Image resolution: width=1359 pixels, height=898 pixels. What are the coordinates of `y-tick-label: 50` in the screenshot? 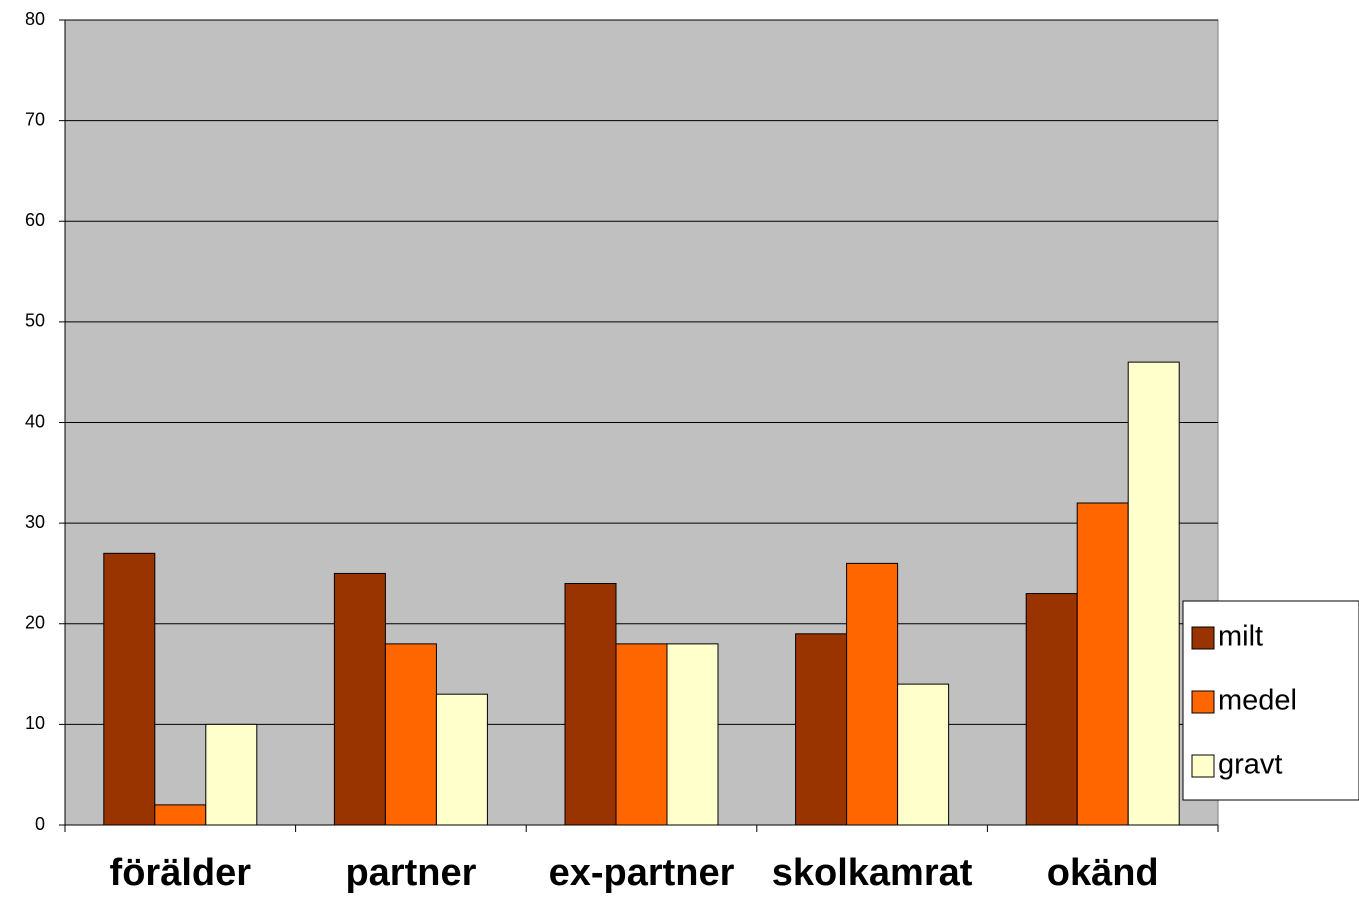 It's located at (35, 321).